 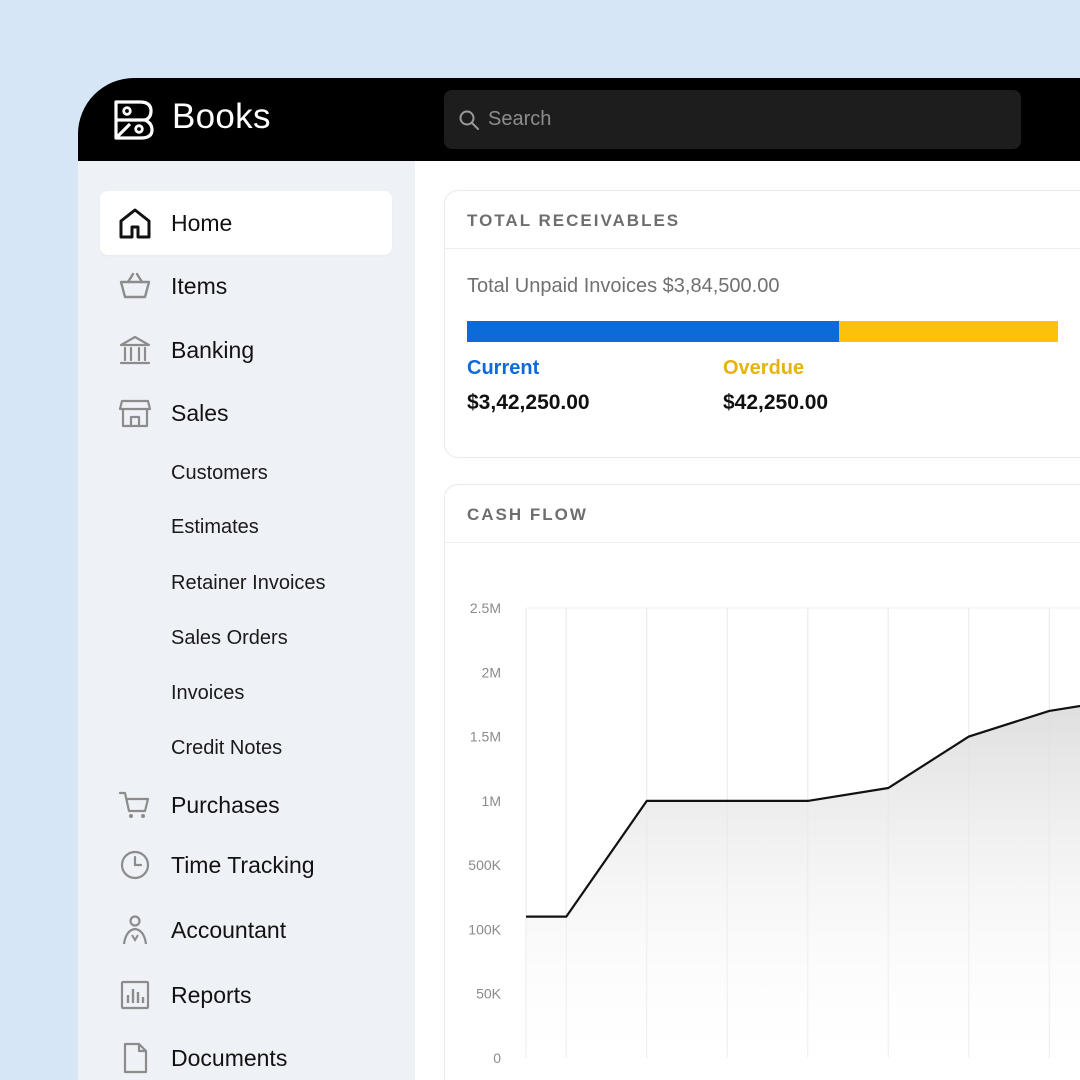 What do you see at coordinates (948, 331) in the screenshot?
I see `overdue-bar-segment` at bounding box center [948, 331].